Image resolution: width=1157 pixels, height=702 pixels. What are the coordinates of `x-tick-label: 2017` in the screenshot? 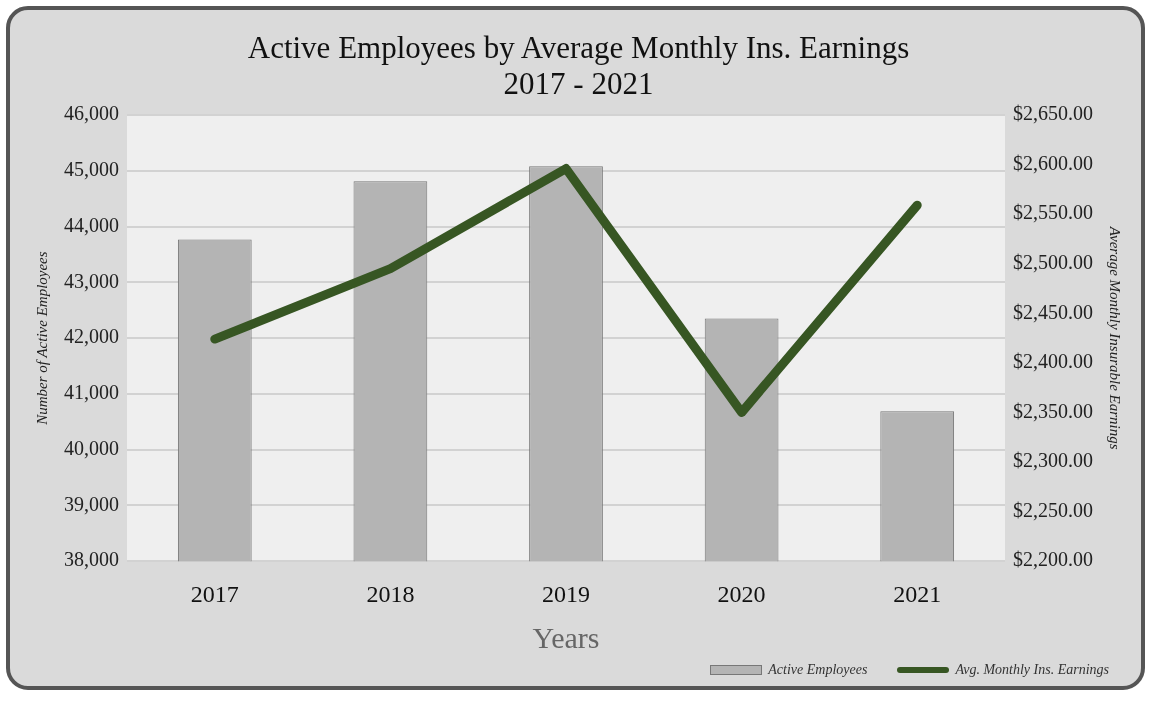 It's located at (214, 593).